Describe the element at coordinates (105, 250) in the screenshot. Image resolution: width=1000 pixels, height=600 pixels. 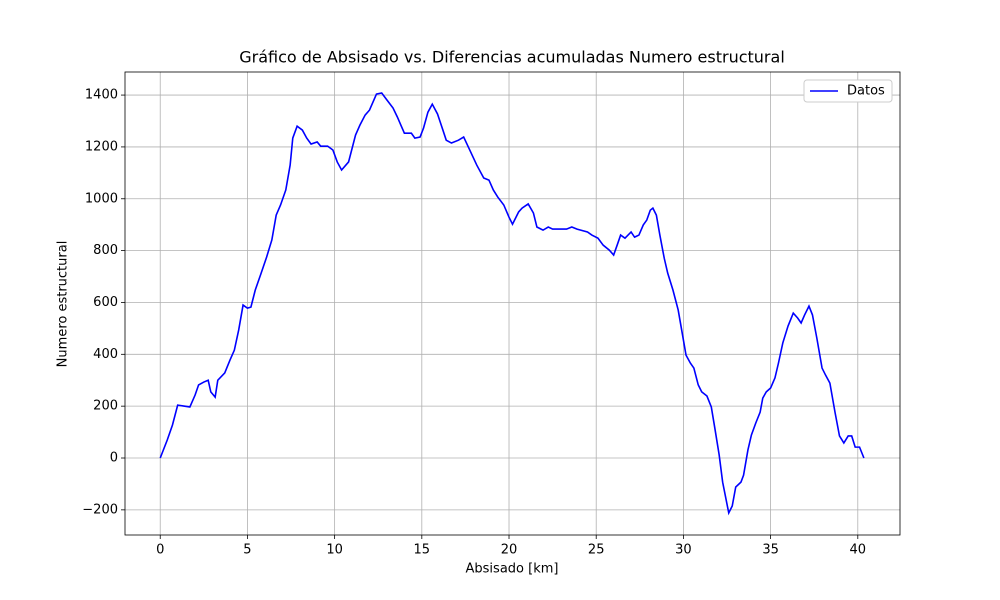
I see `y-tick-label: 800` at that location.